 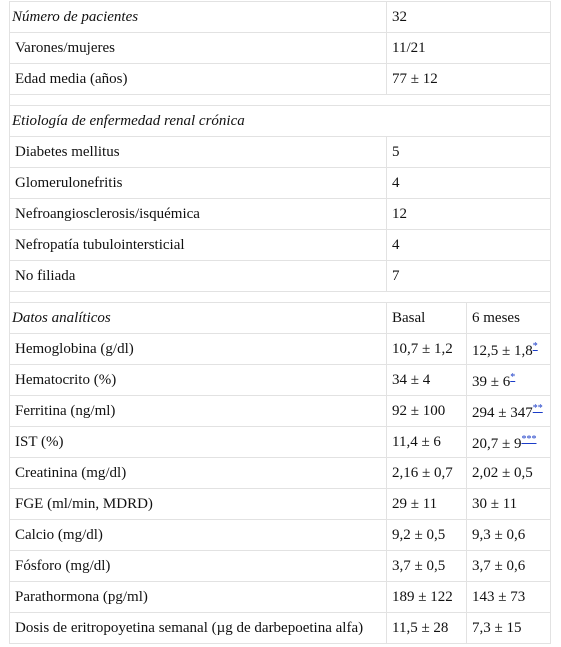 I want to click on six-month-value: 20,7 ± 9***, so click(x=508, y=442).